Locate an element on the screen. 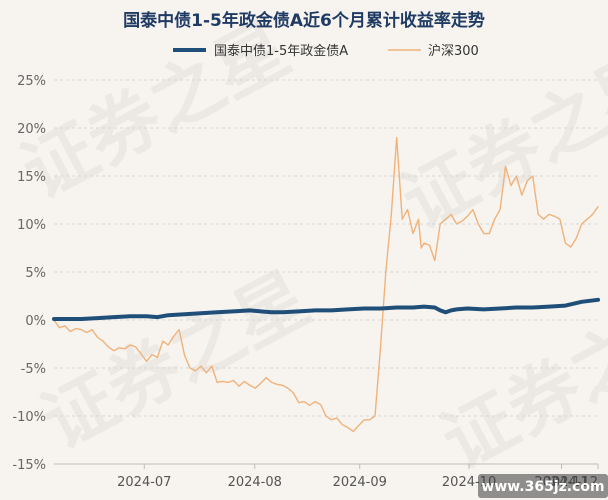 The width and height of the screenshot is (608, 500). y-tick-label: -5% is located at coordinates (33, 369).